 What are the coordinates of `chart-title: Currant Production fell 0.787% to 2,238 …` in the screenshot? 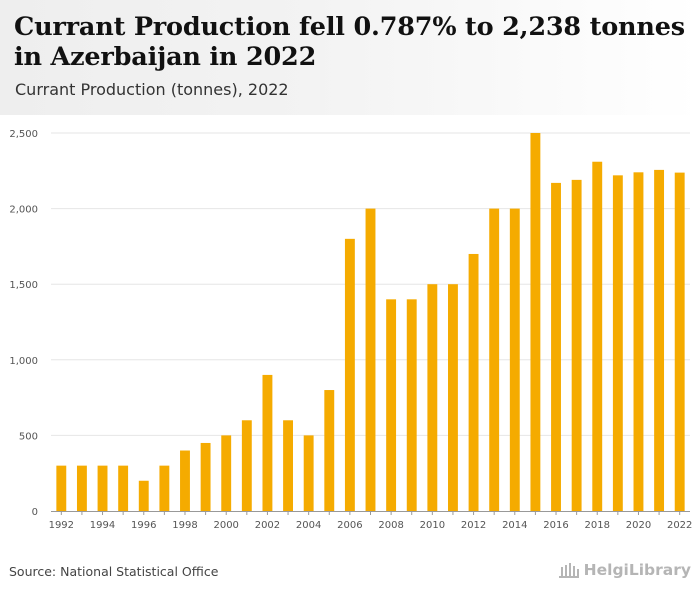 It's located at (349, 42).